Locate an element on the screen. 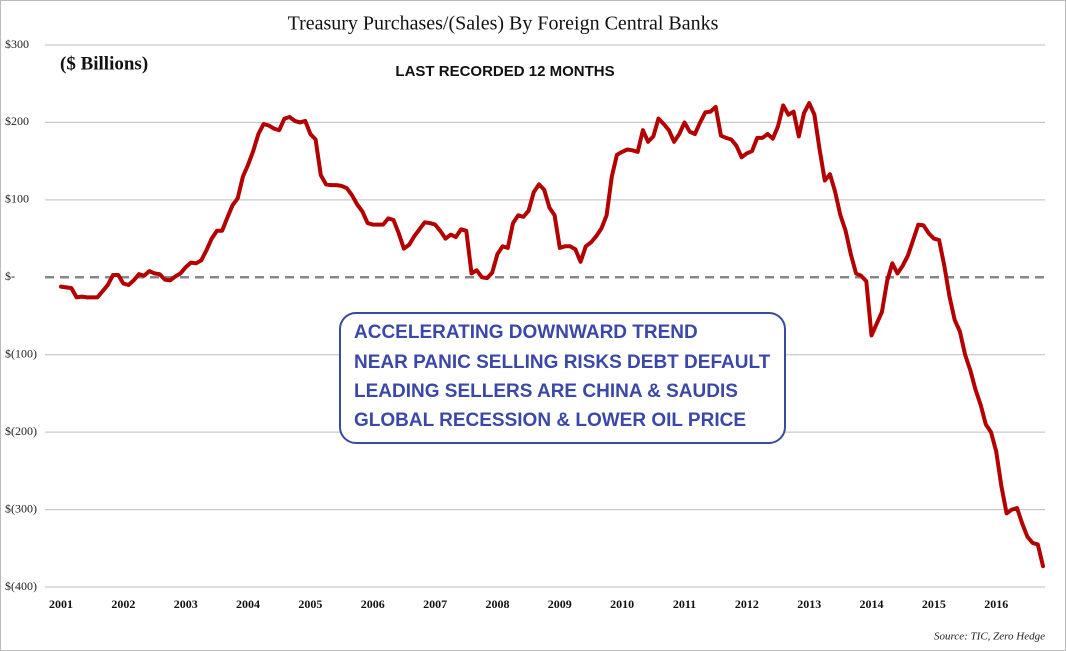 Image resolution: width=1066 pixels, height=651 pixels. y-tick-label: $- is located at coordinates (10, 276).